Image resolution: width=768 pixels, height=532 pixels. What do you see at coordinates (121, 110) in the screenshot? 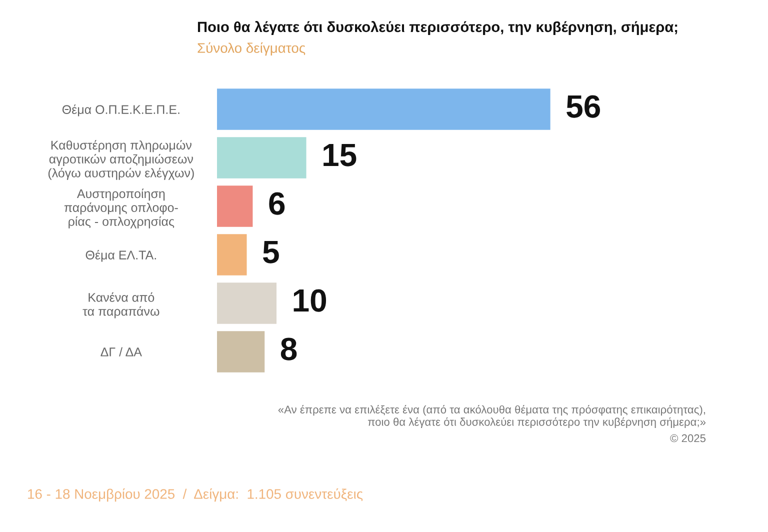
I see `y-tick-label: Θέμα Ο.Π.Ε.Κ.Ε.Π.Ε.` at bounding box center [121, 110].